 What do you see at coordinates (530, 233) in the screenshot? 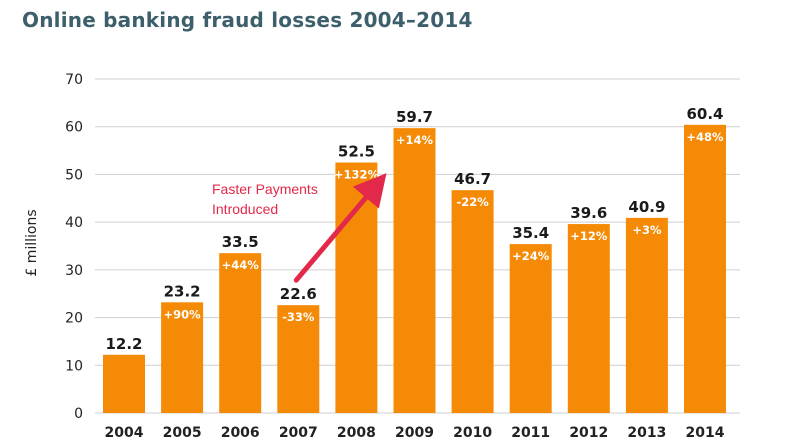
I see `value-label-2011: 35.4` at bounding box center [530, 233].